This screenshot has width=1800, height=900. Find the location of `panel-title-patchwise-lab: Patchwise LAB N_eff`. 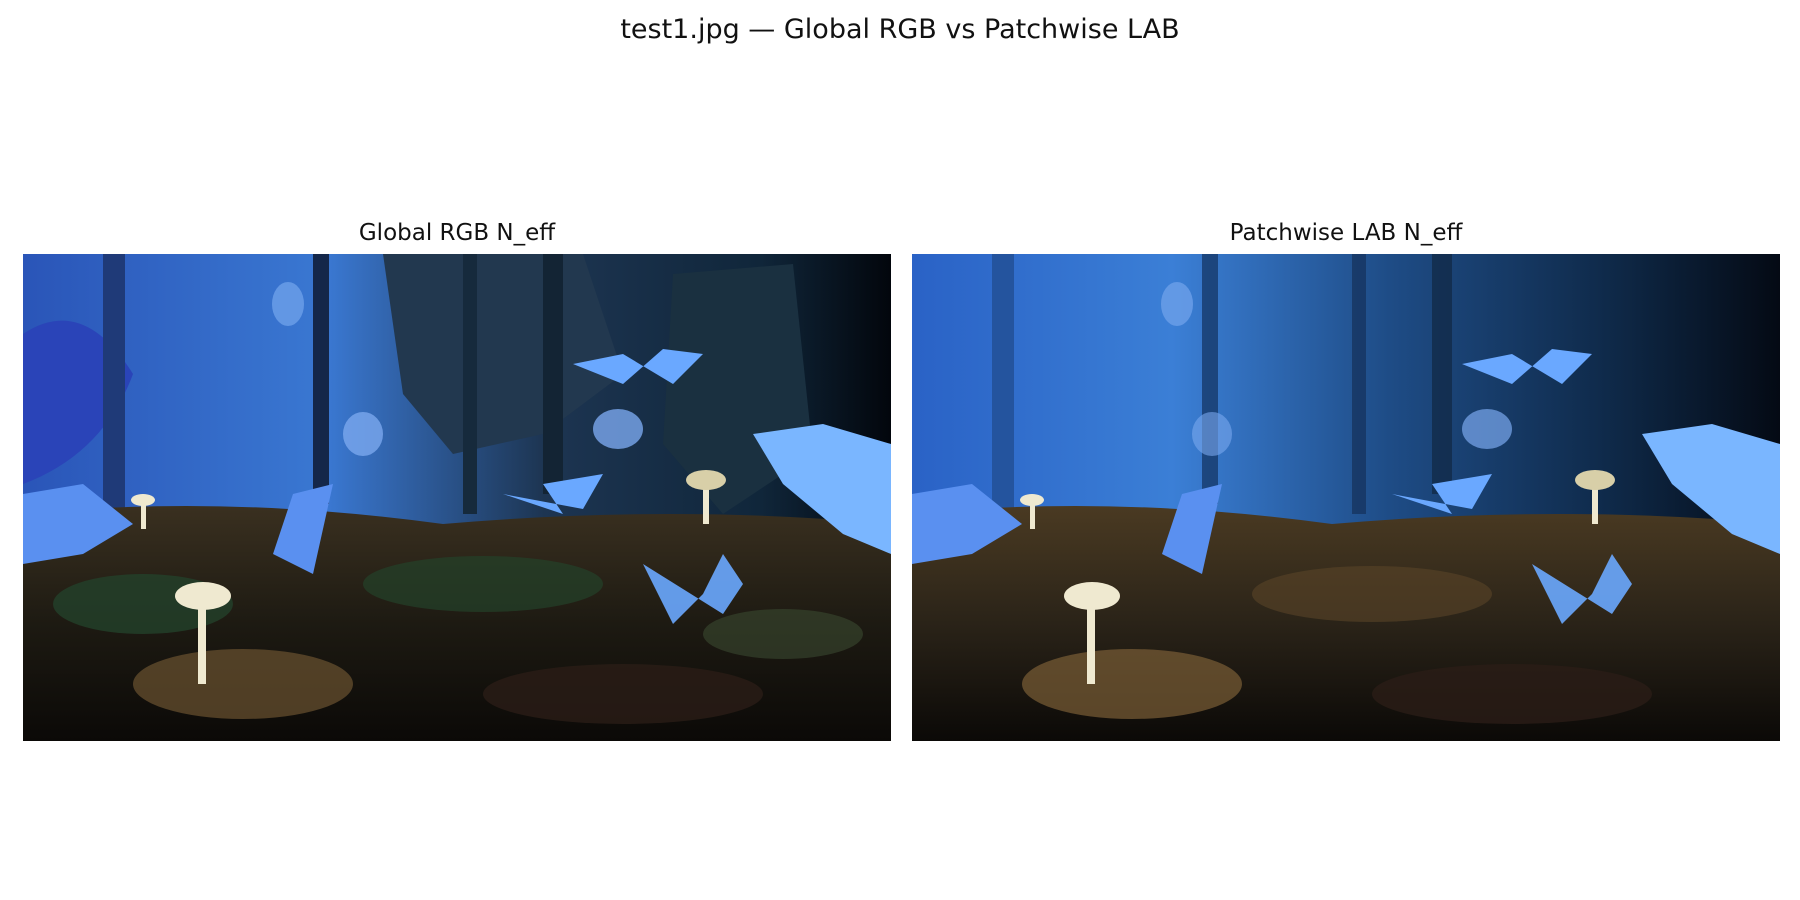

panel-title-patchwise-lab: Patchwise LAB N_eff is located at coordinates (1346, 233).